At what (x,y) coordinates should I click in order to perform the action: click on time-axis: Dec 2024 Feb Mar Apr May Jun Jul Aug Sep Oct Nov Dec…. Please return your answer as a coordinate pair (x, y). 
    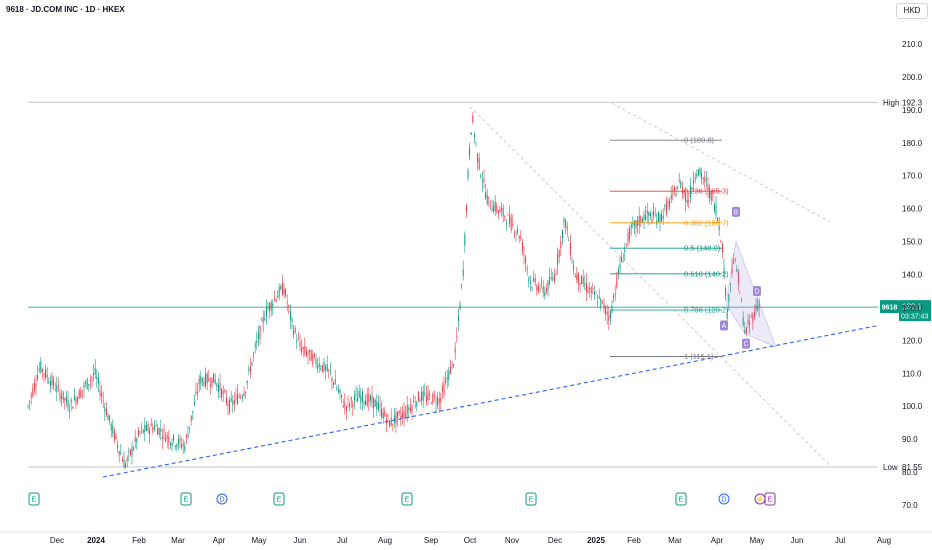
    Looking at the image, I should click on (466, 538).